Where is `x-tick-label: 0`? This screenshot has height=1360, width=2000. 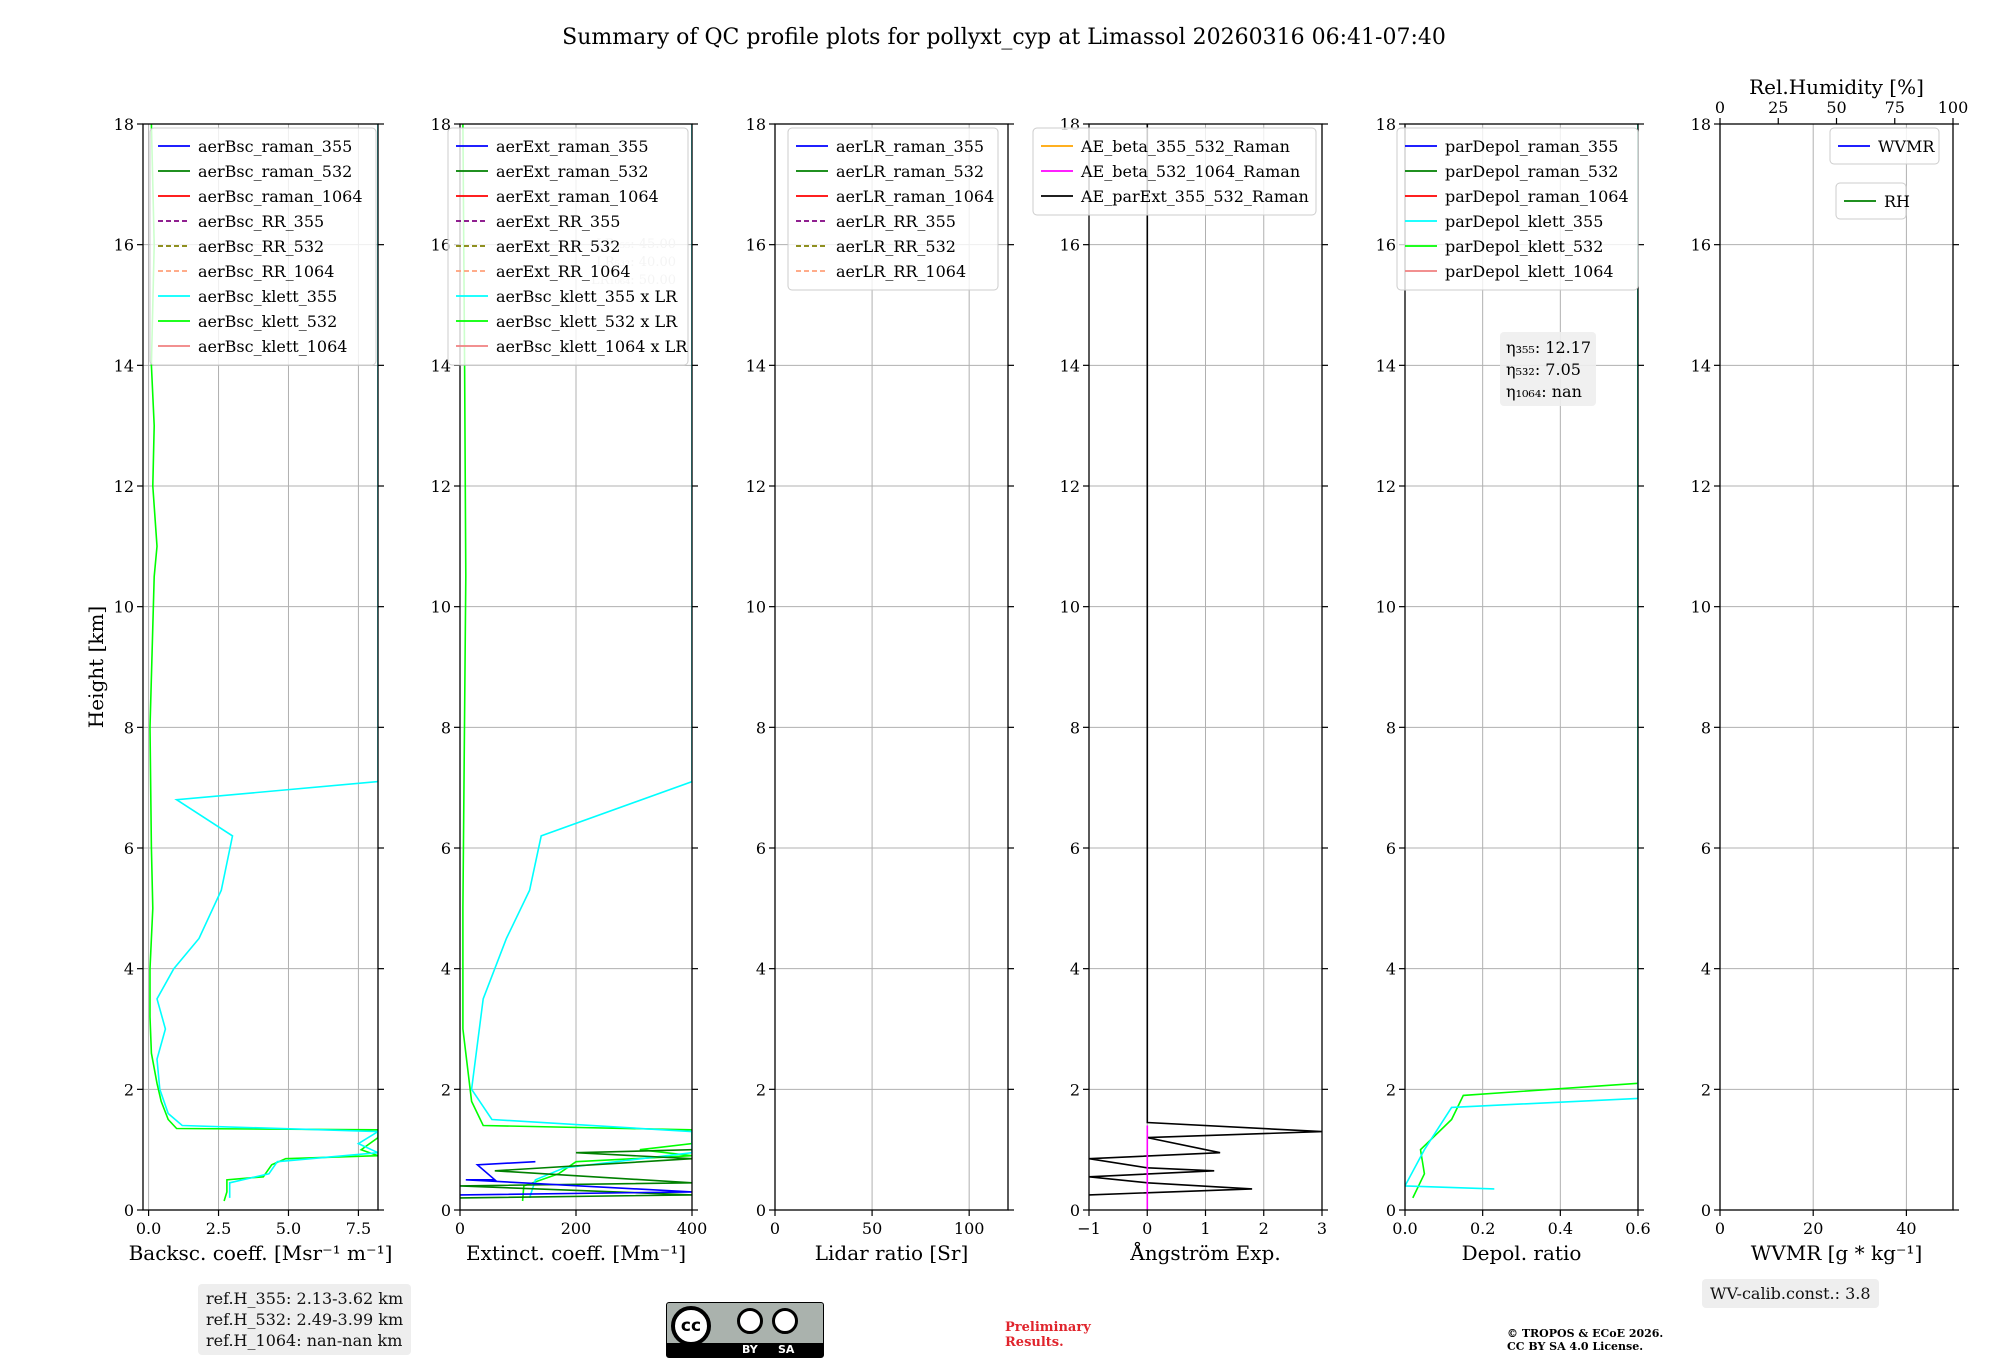
x-tick-label: 0 is located at coordinates (775, 1228).